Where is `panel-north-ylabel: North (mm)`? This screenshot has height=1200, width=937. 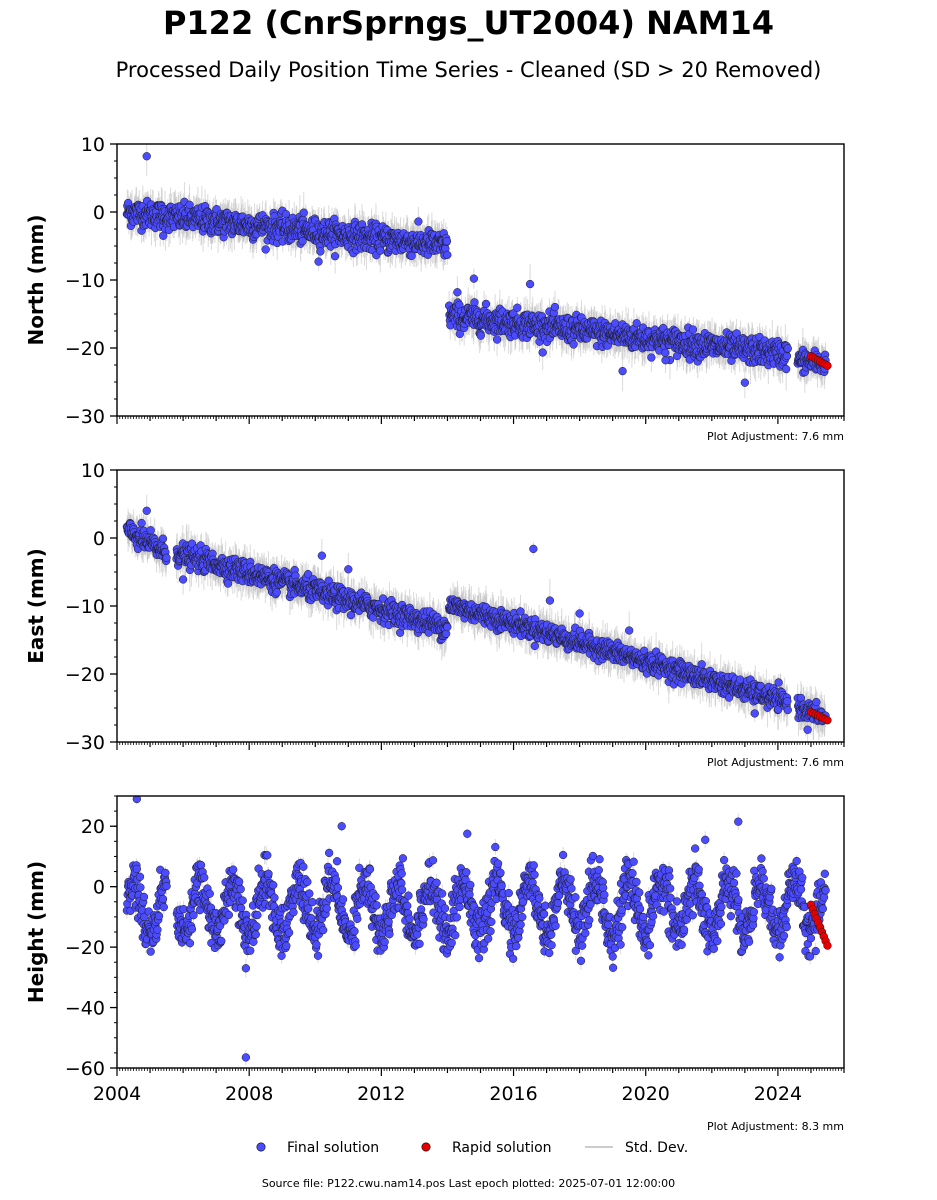
panel-north-ylabel: North (mm) is located at coordinates (36, 279).